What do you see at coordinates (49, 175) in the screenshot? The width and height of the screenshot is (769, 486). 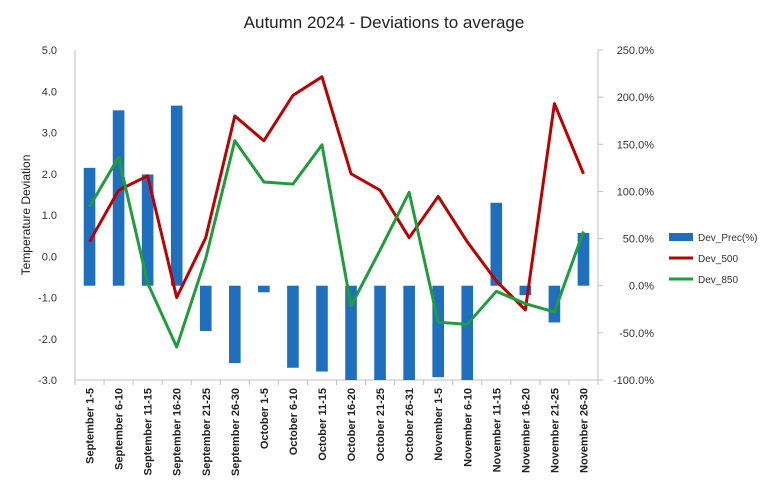 I see `y-tick-left: 2.0` at bounding box center [49, 175].